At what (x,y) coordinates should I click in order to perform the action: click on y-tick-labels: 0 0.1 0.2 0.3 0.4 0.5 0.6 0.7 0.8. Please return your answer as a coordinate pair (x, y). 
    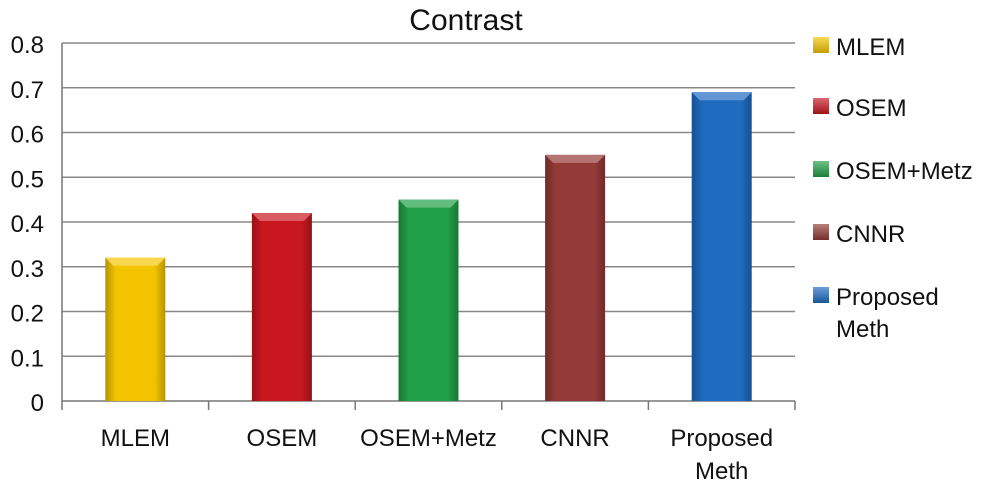
    Looking at the image, I should click on (27, 224).